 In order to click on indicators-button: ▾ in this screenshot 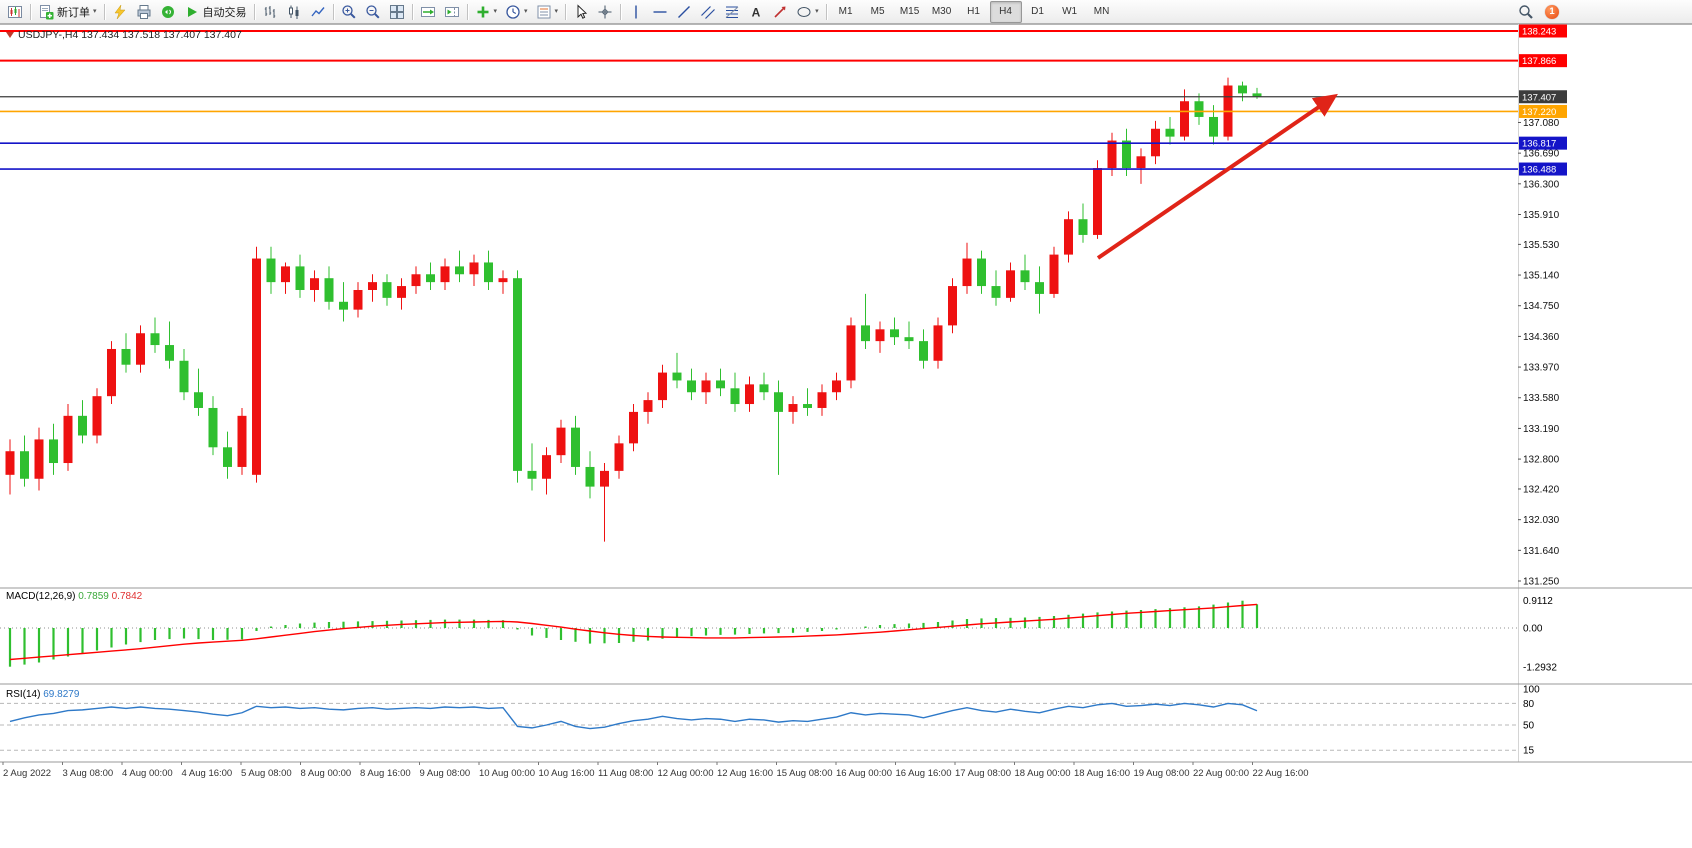, I will do `click(486, 12)`.